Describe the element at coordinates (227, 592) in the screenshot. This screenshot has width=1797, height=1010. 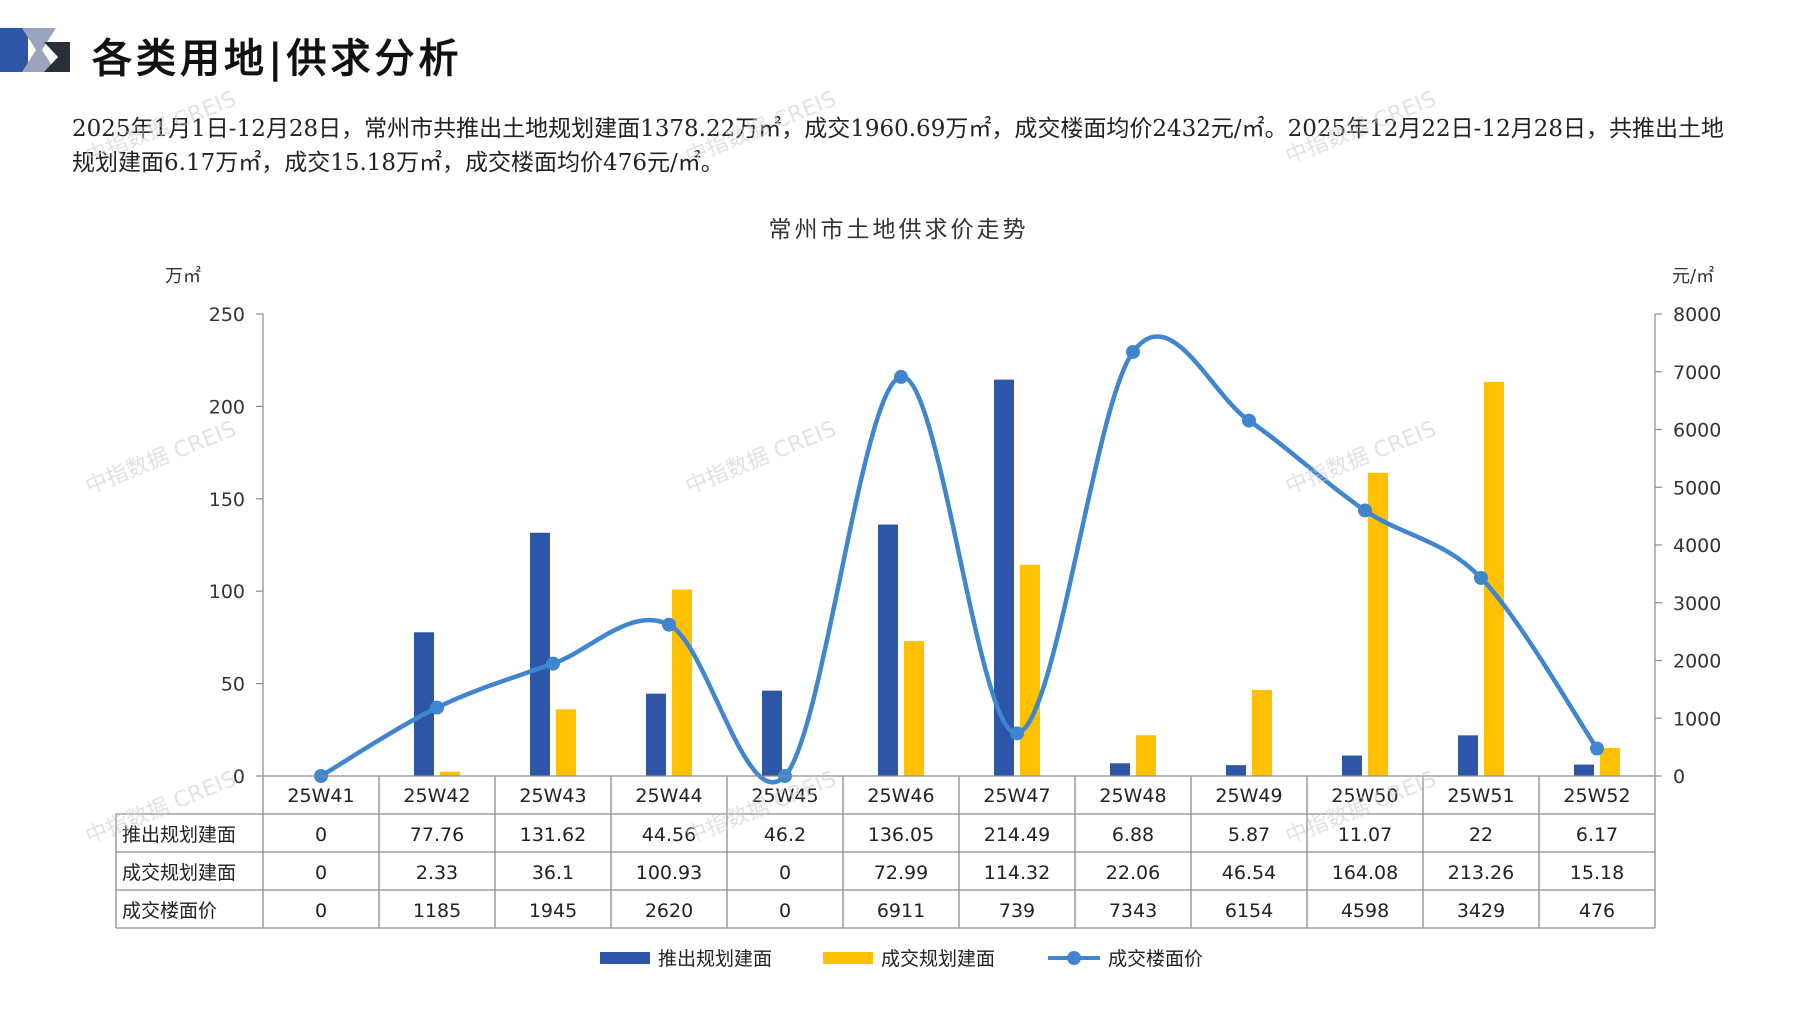
I see `y-left-tick-label: 100` at that location.